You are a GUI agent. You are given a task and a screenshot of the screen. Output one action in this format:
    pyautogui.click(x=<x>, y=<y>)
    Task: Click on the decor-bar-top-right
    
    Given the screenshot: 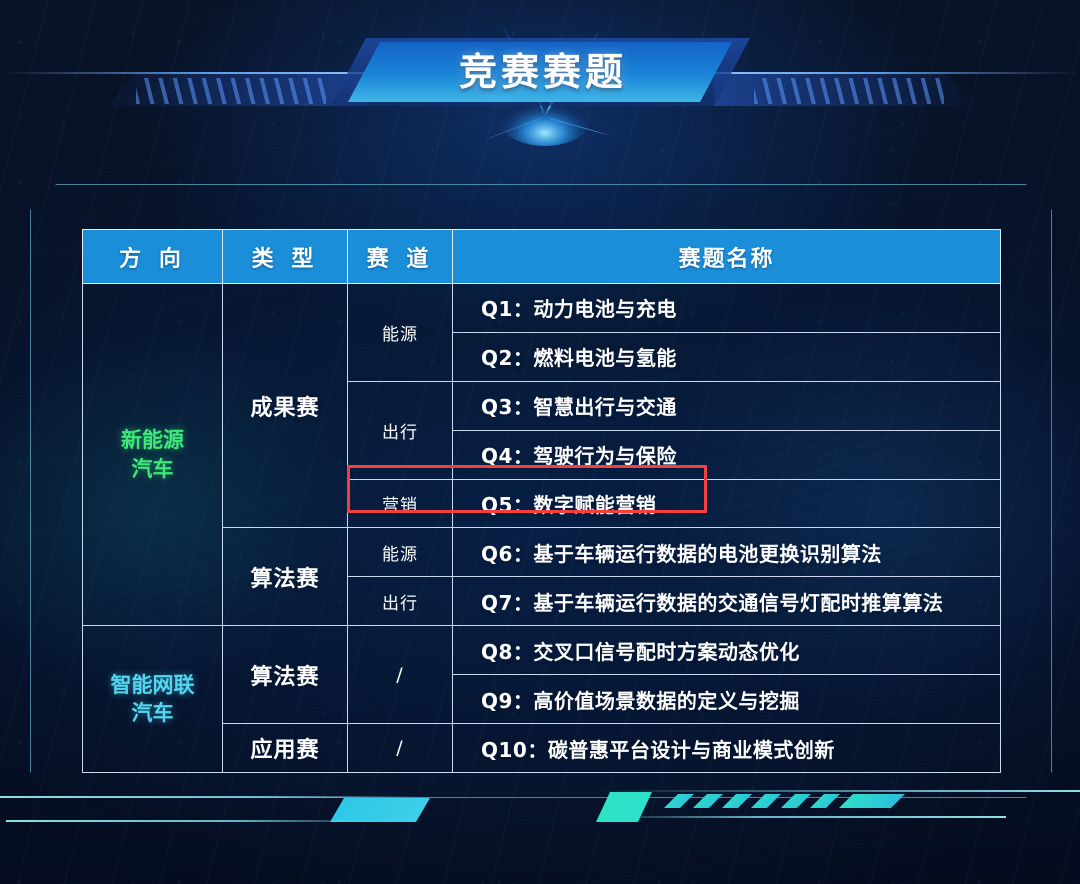 What is the action you would take?
    pyautogui.click(x=897, y=90)
    